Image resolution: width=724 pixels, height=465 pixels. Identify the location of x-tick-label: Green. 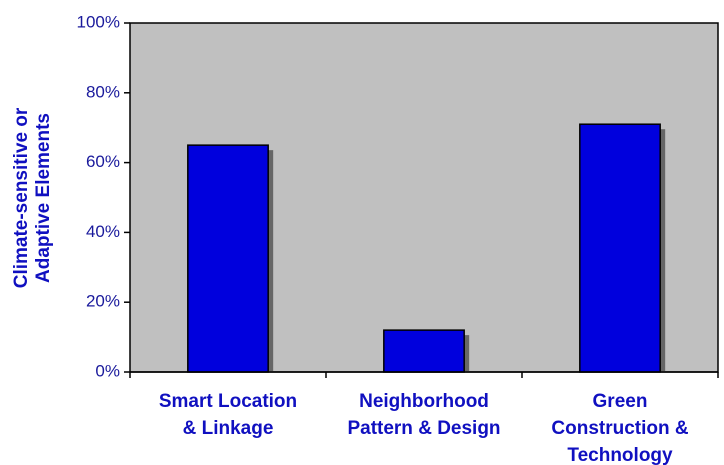
(620, 401).